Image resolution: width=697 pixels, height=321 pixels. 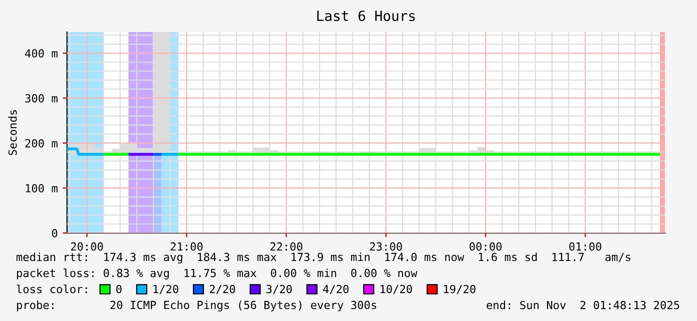 What do you see at coordinates (583, 305) in the screenshot?
I see `text: end: Sun Nov 2 01:48:13 2025` at bounding box center [583, 305].